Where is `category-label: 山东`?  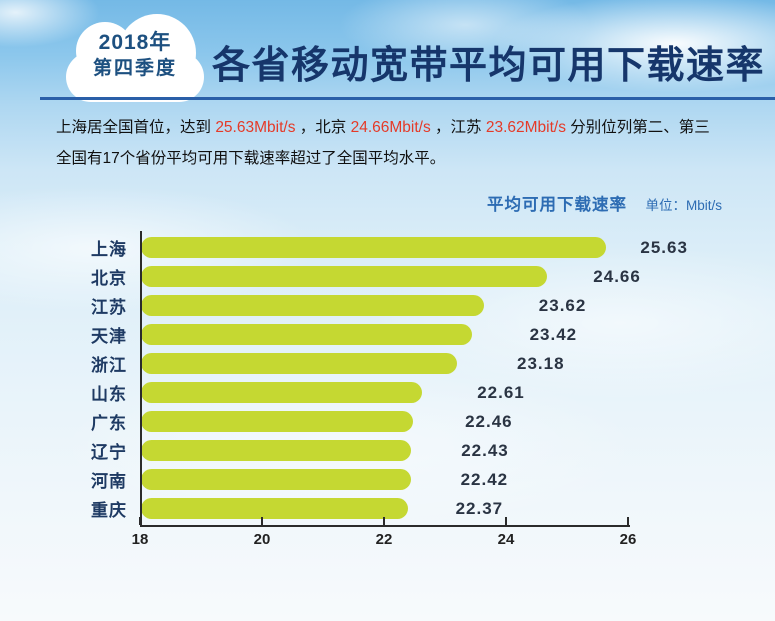 category-label: 山东 is located at coordinates (109, 394).